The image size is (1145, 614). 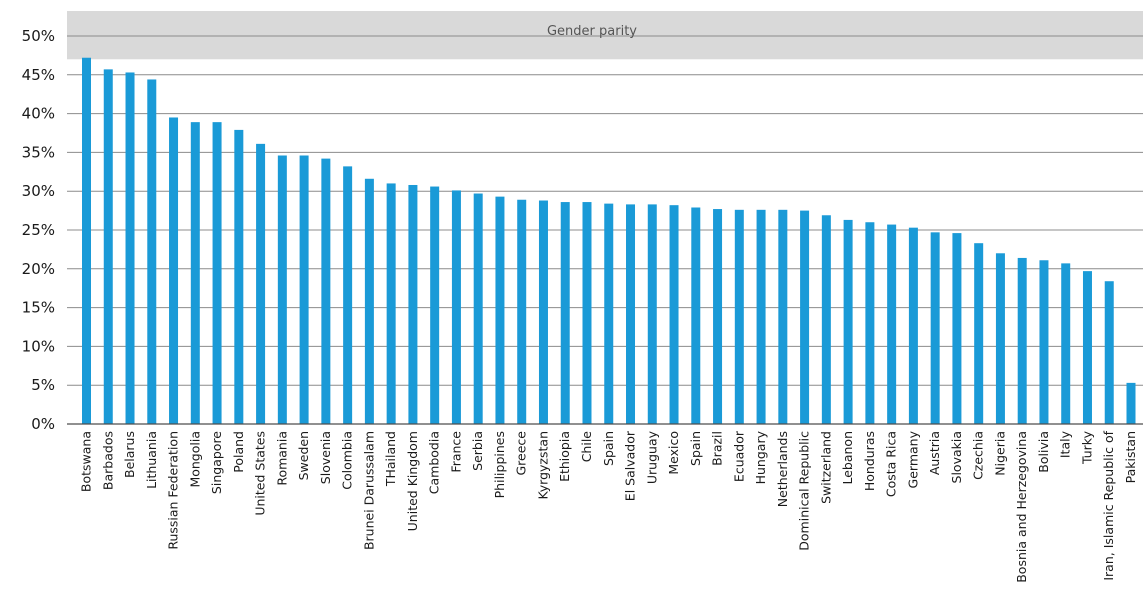 I want to click on x-category-label: Chile, so click(x=586, y=447).